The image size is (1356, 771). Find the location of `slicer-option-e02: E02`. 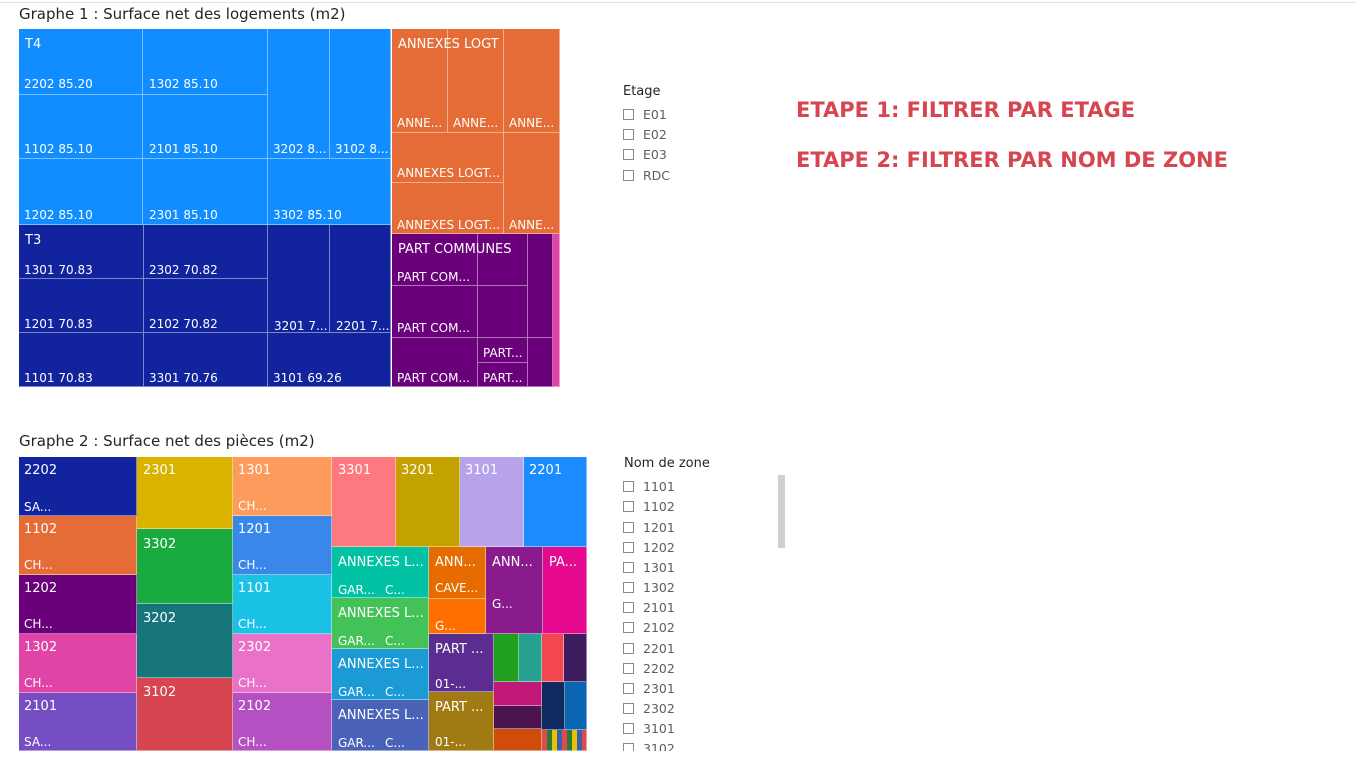

slicer-option-e02: E02 is located at coordinates (645, 134).